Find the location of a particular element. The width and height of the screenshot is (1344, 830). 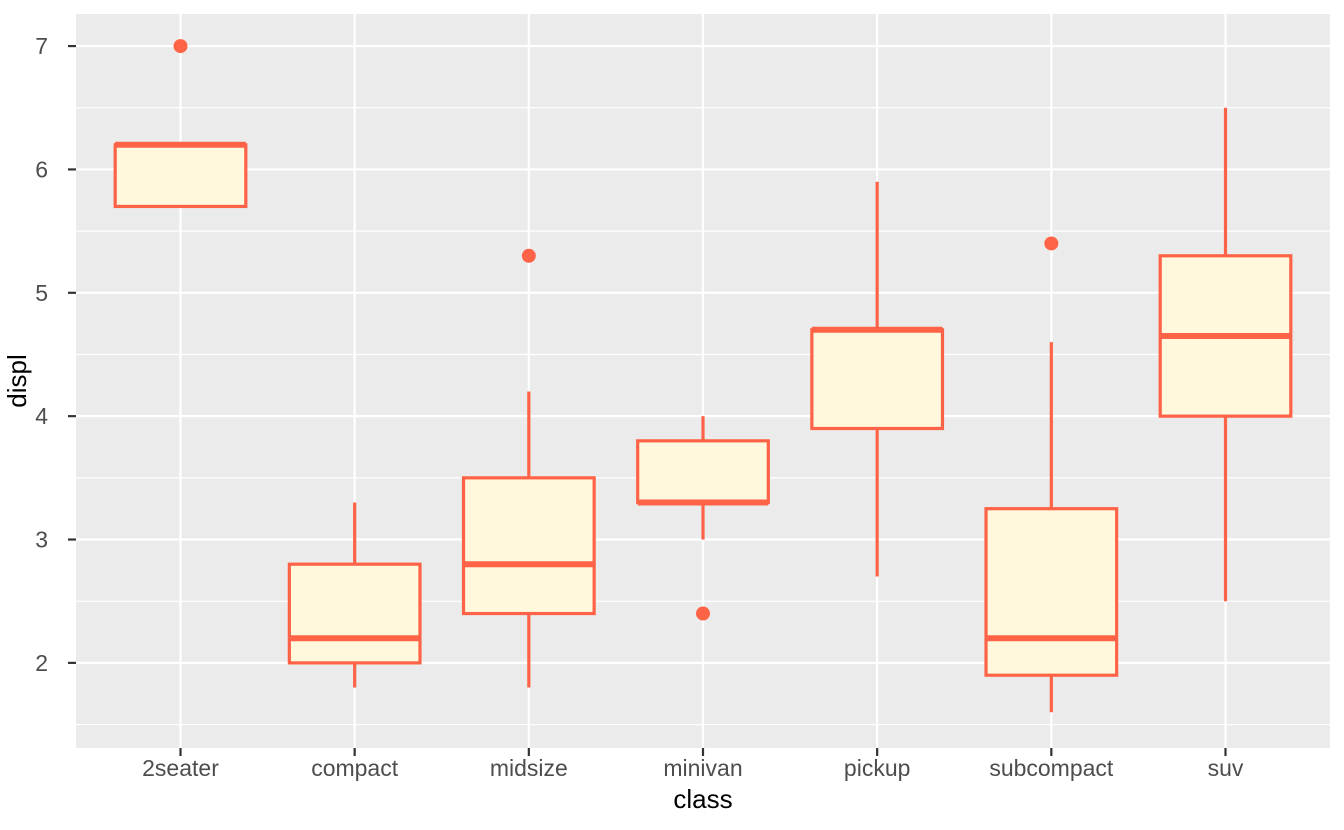

box-midsize is located at coordinates (528, 546).